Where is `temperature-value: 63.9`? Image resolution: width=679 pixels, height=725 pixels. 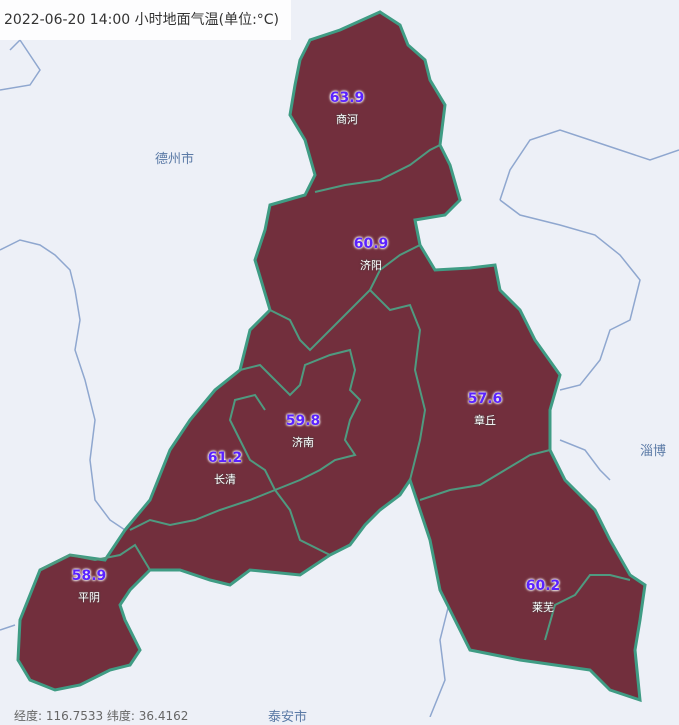
temperature-value: 63.9 is located at coordinates (347, 98).